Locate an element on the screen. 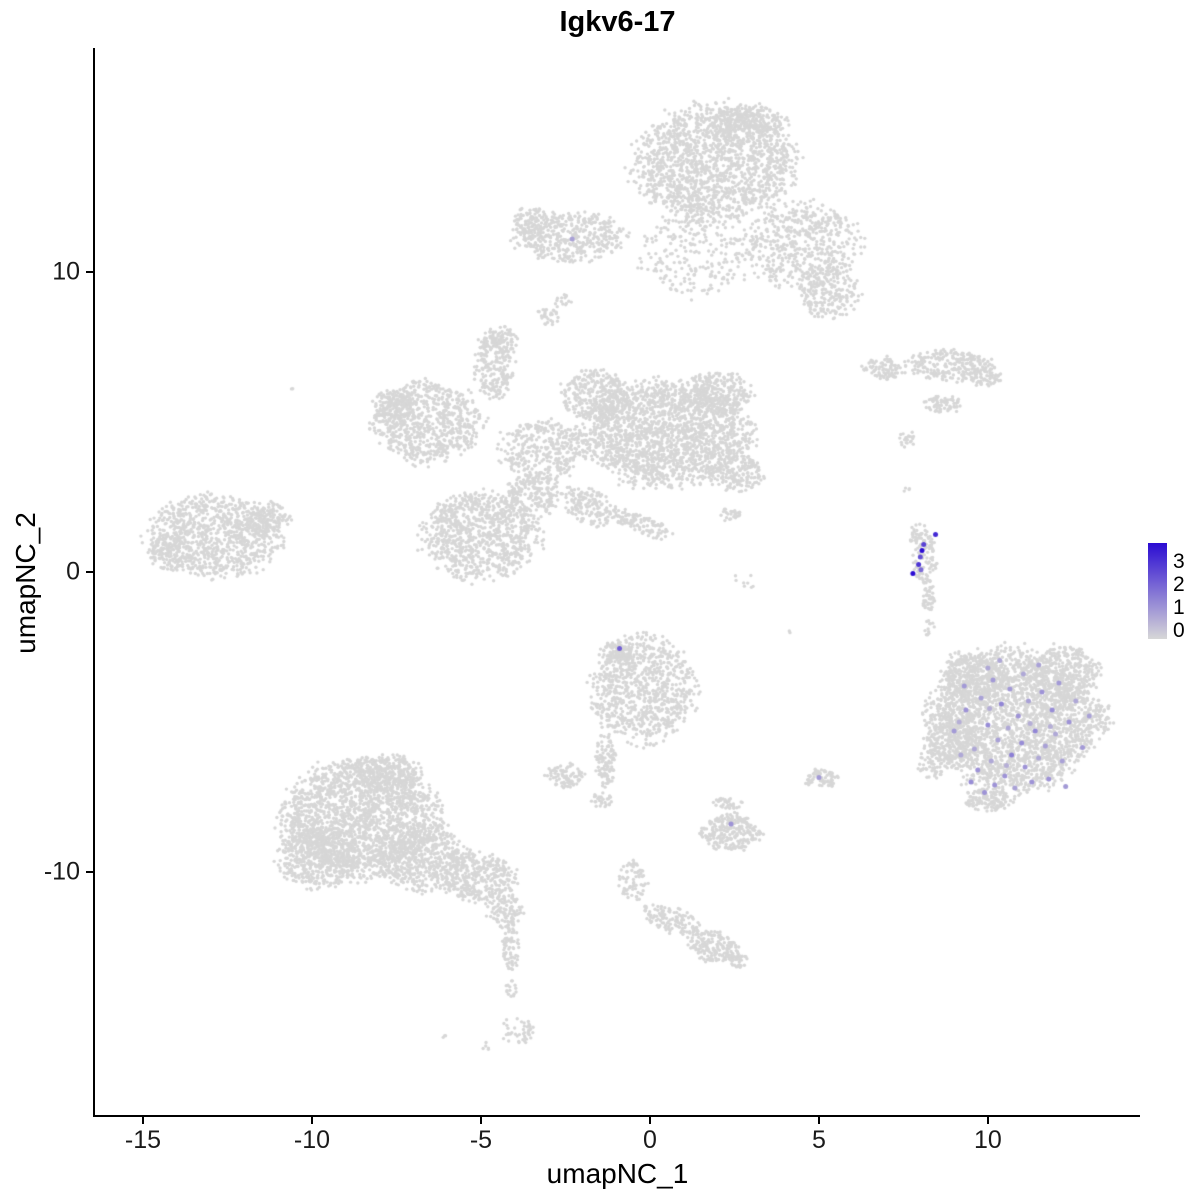  legend-tick-label: 3 is located at coordinates (1179, 561).